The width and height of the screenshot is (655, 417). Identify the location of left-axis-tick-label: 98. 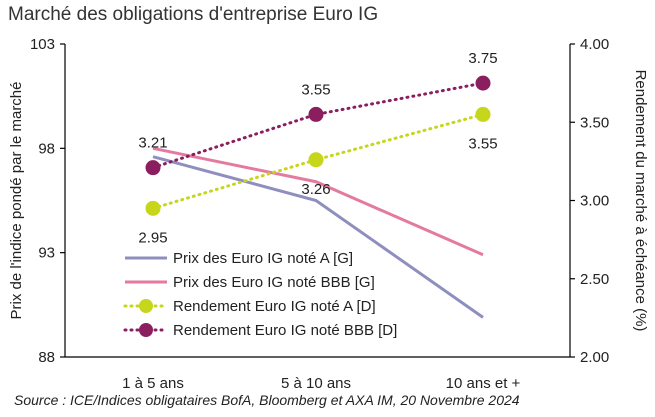
(46, 148).